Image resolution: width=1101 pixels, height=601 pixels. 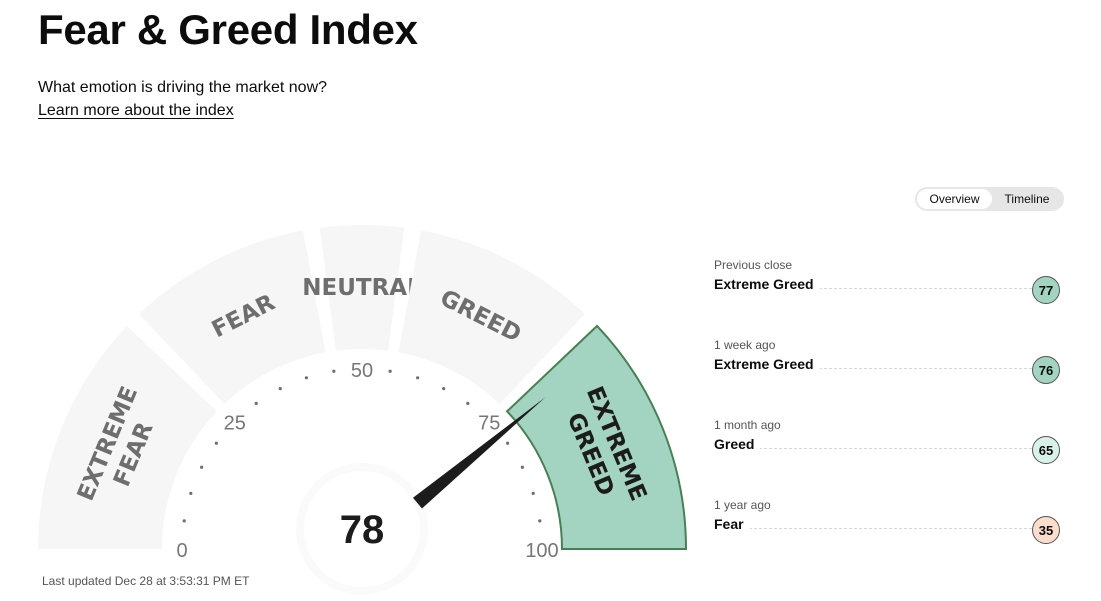 What do you see at coordinates (181, 551) in the screenshot?
I see `scale-tick-label: 0` at bounding box center [181, 551].